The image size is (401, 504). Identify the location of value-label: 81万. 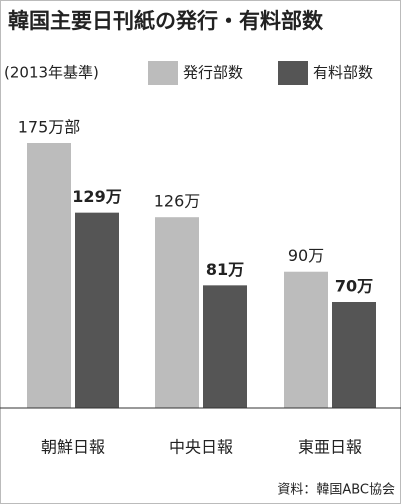
(225, 269).